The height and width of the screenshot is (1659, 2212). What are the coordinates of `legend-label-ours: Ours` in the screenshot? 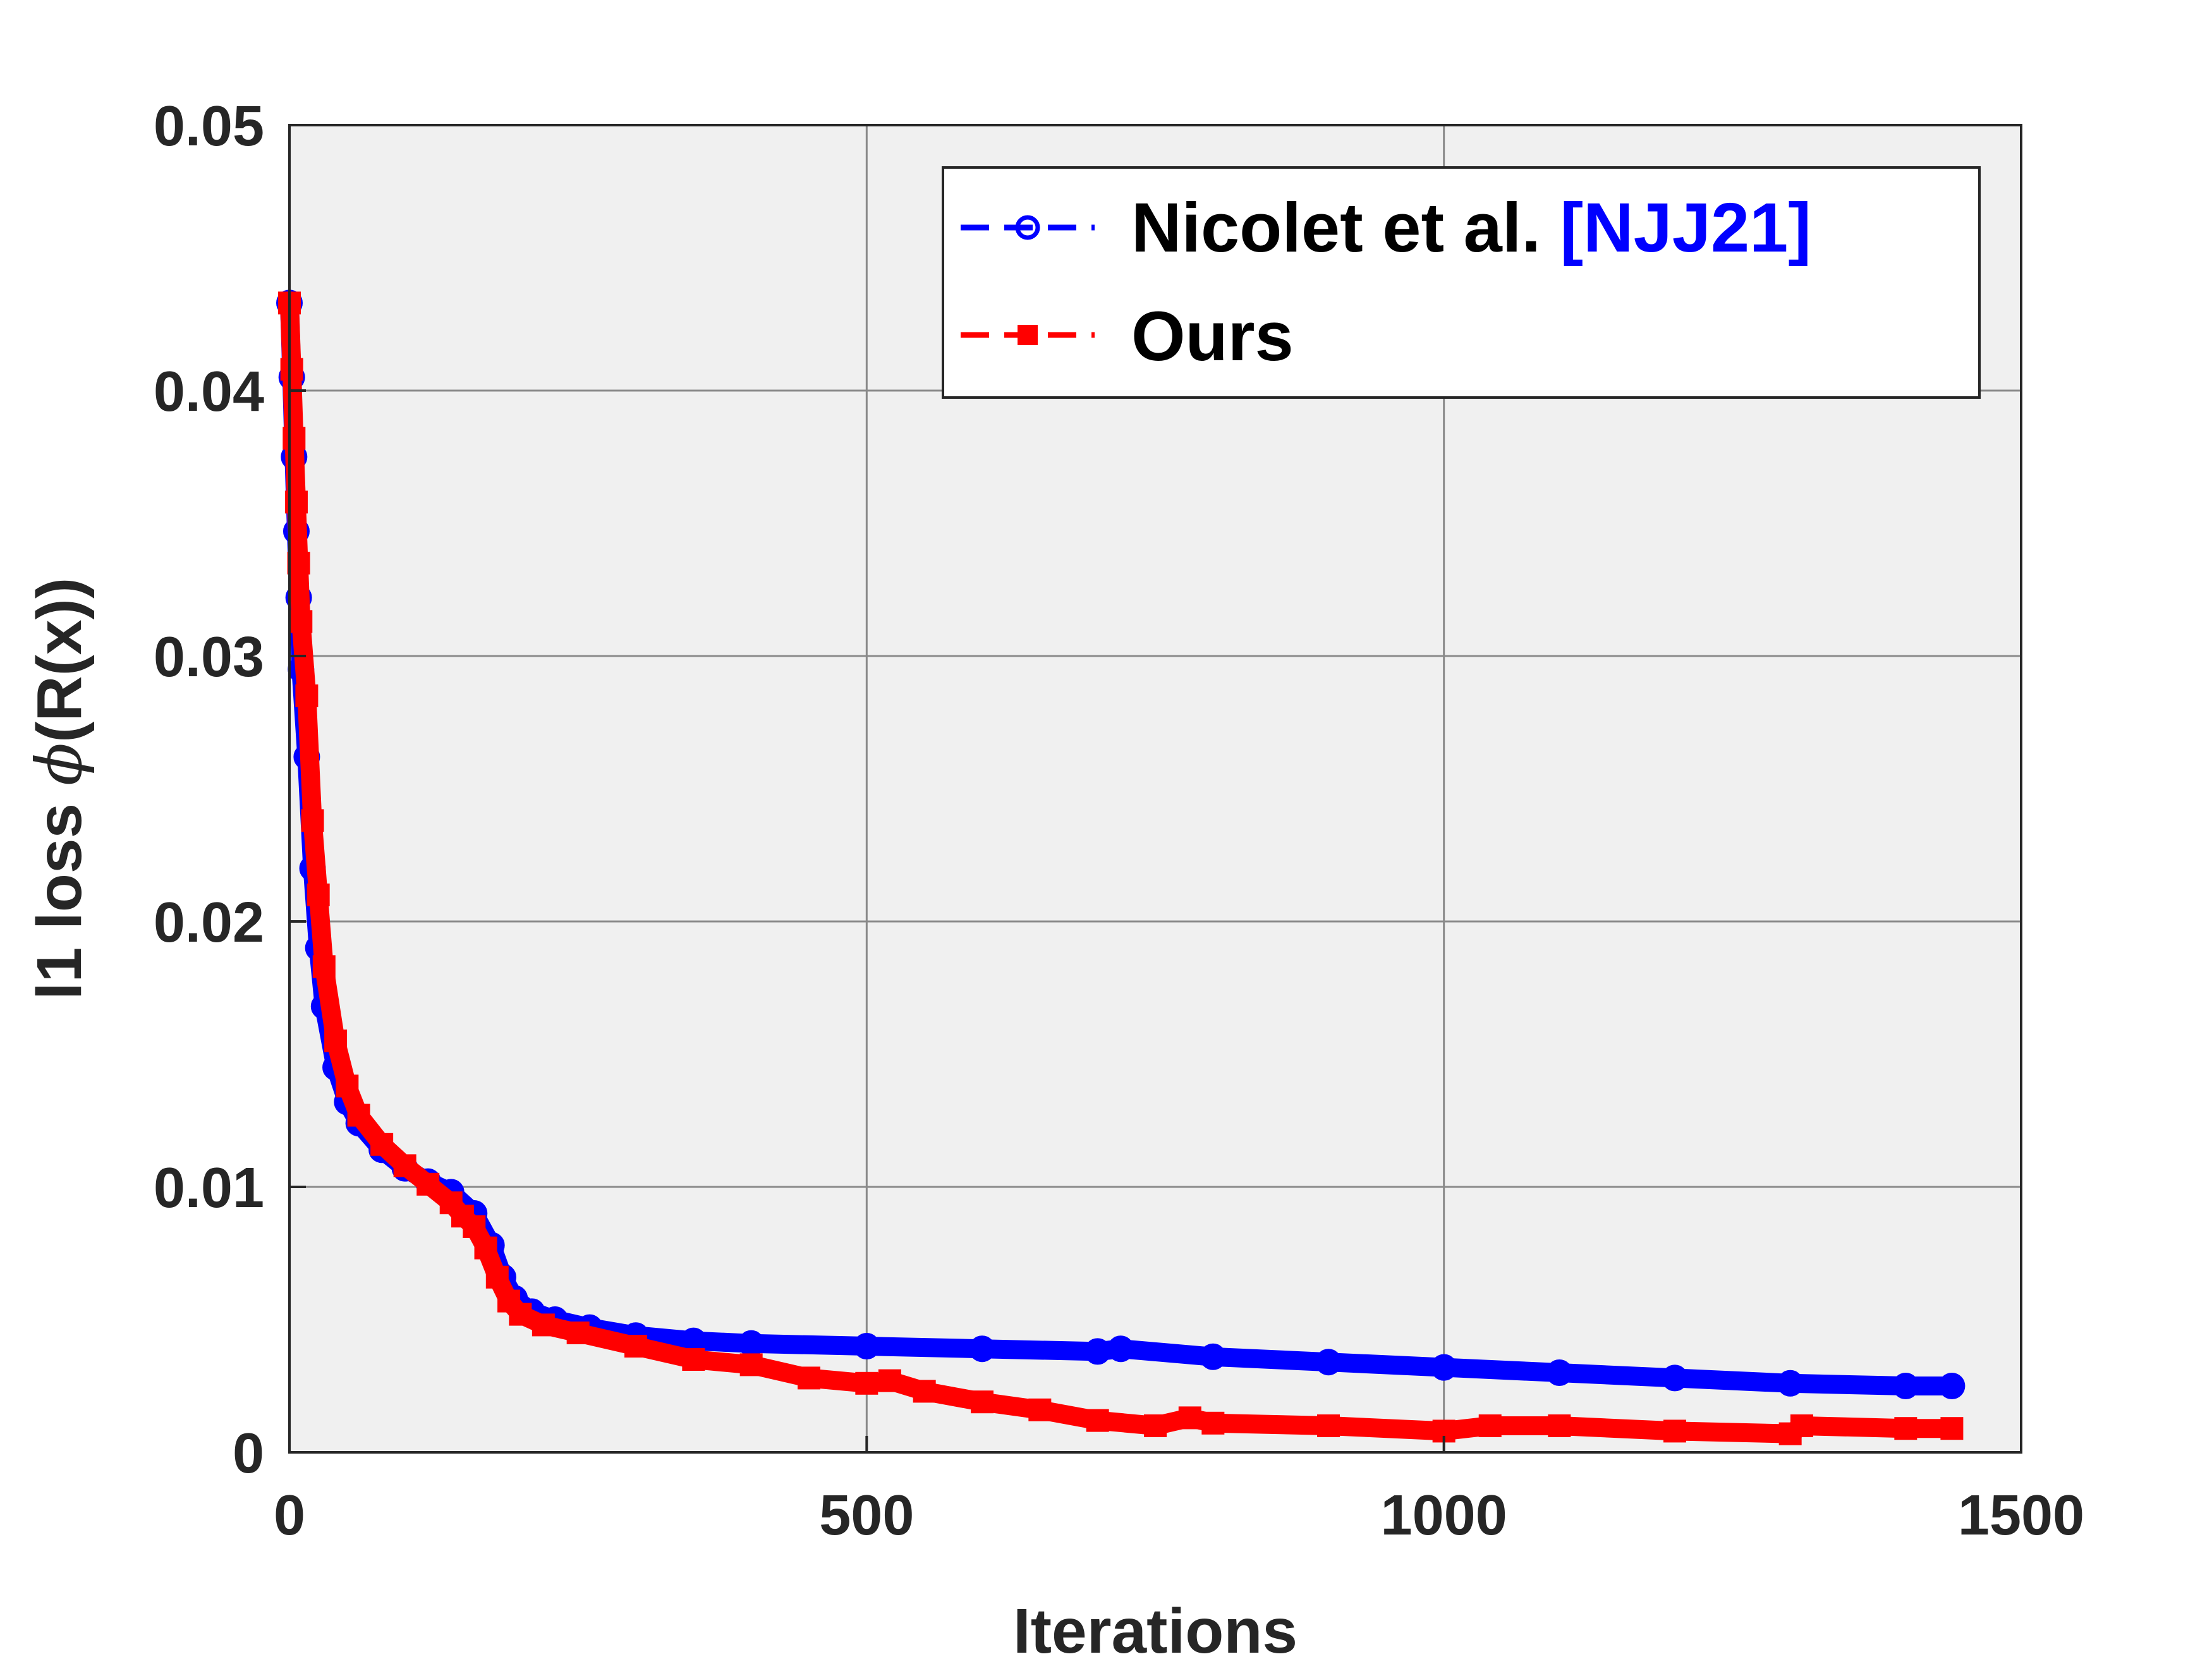 It's located at (1212, 336).